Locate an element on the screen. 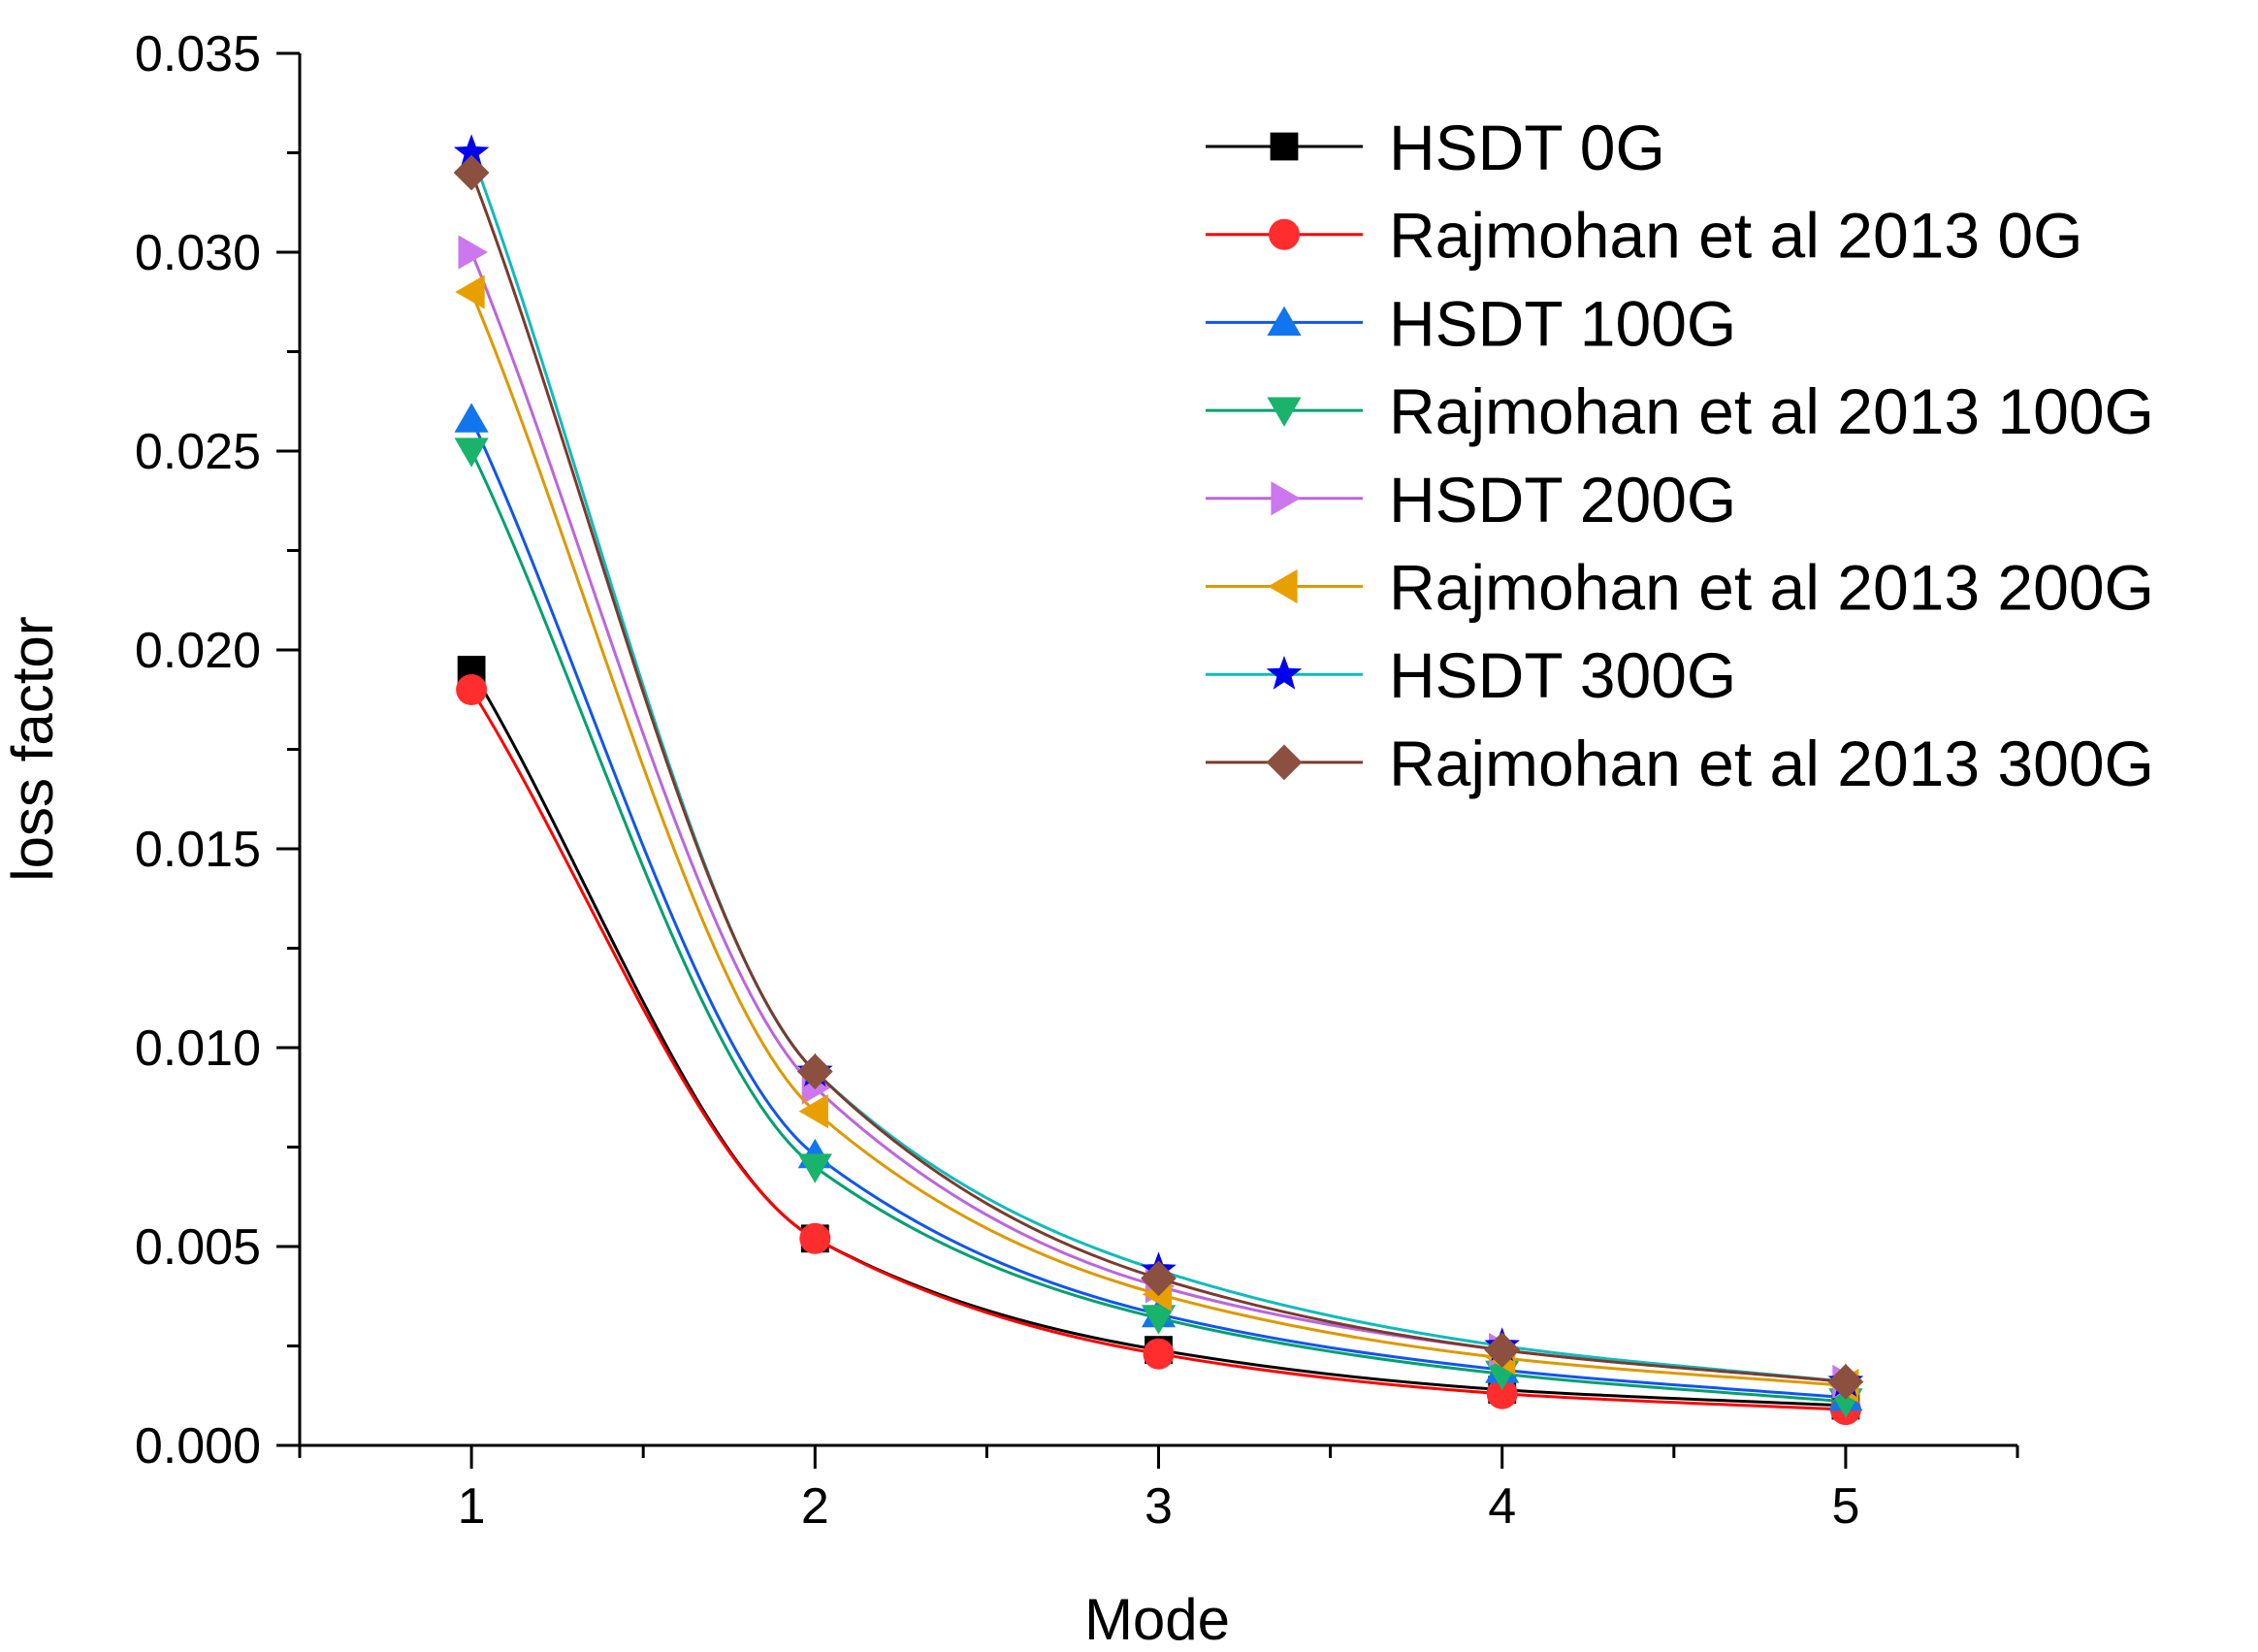 This screenshot has height=1652, width=2258. legend-item: Rajmohan et al 2013 300G is located at coordinates (1680, 763).